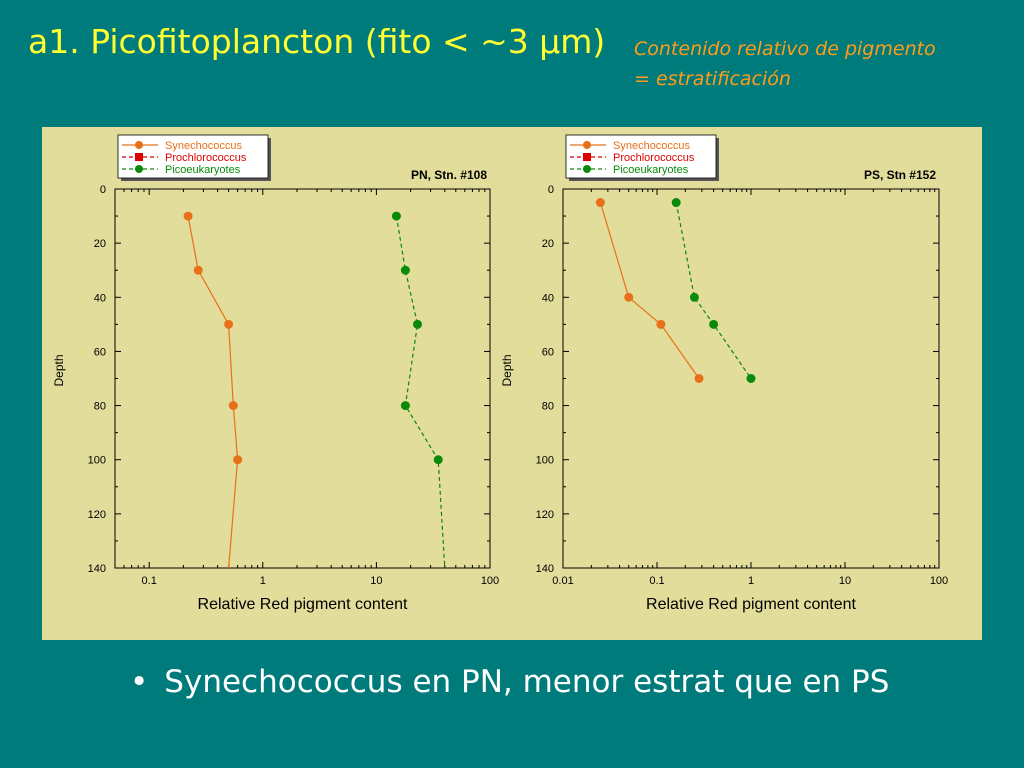 The height and width of the screenshot is (768, 1024). I want to click on chart-title: PN, Stn. #108, so click(449, 175).